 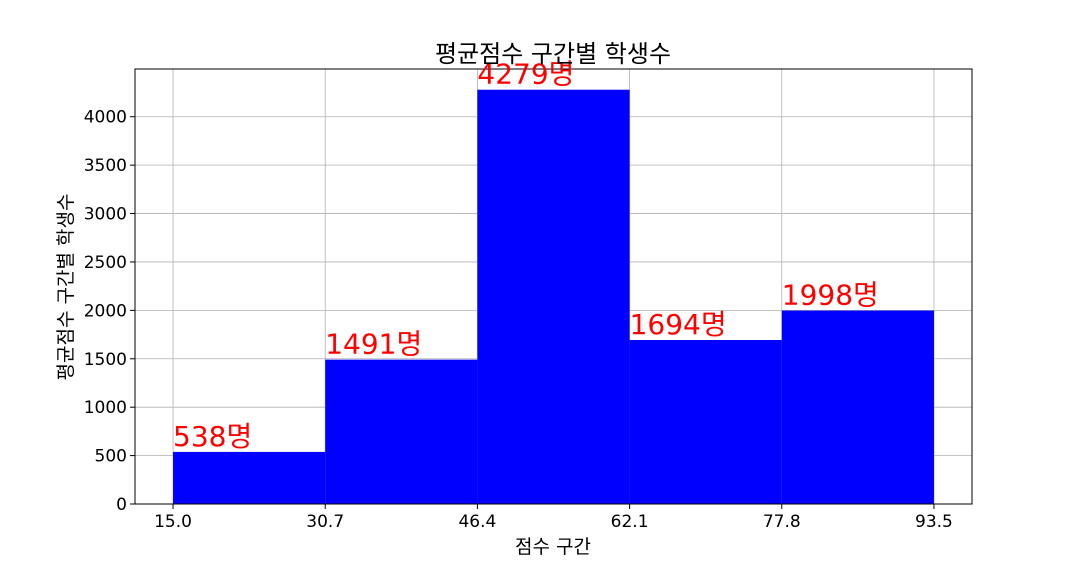 I want to click on data-label: 1998명, so click(x=830, y=295).